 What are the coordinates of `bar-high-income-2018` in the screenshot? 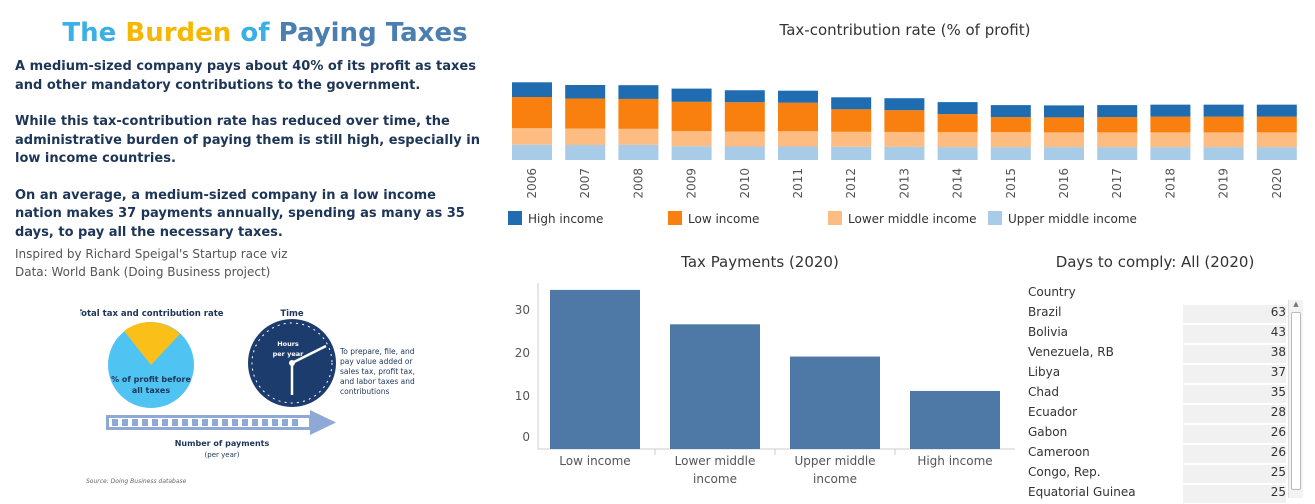 It's located at (1170, 110).